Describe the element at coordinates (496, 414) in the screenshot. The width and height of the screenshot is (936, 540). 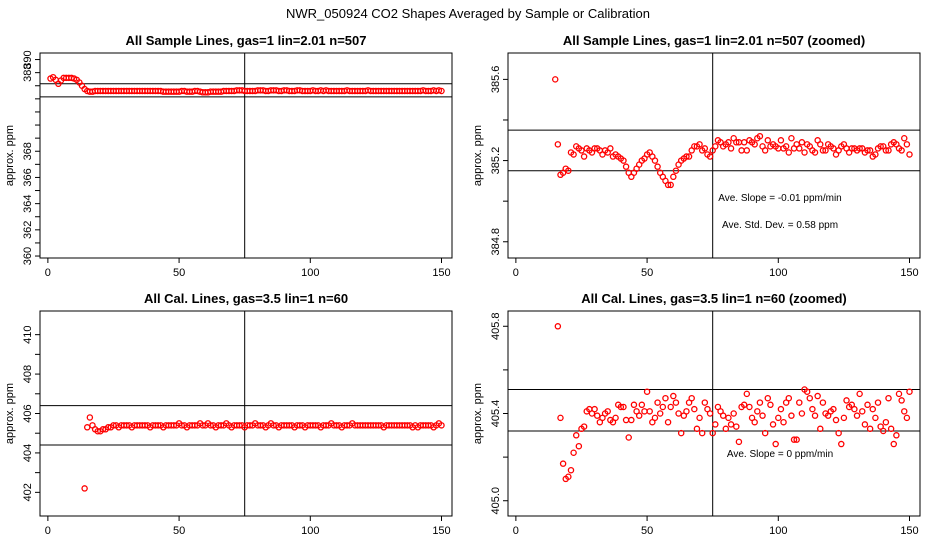
I see `y-tick-label: 405.4` at that location.